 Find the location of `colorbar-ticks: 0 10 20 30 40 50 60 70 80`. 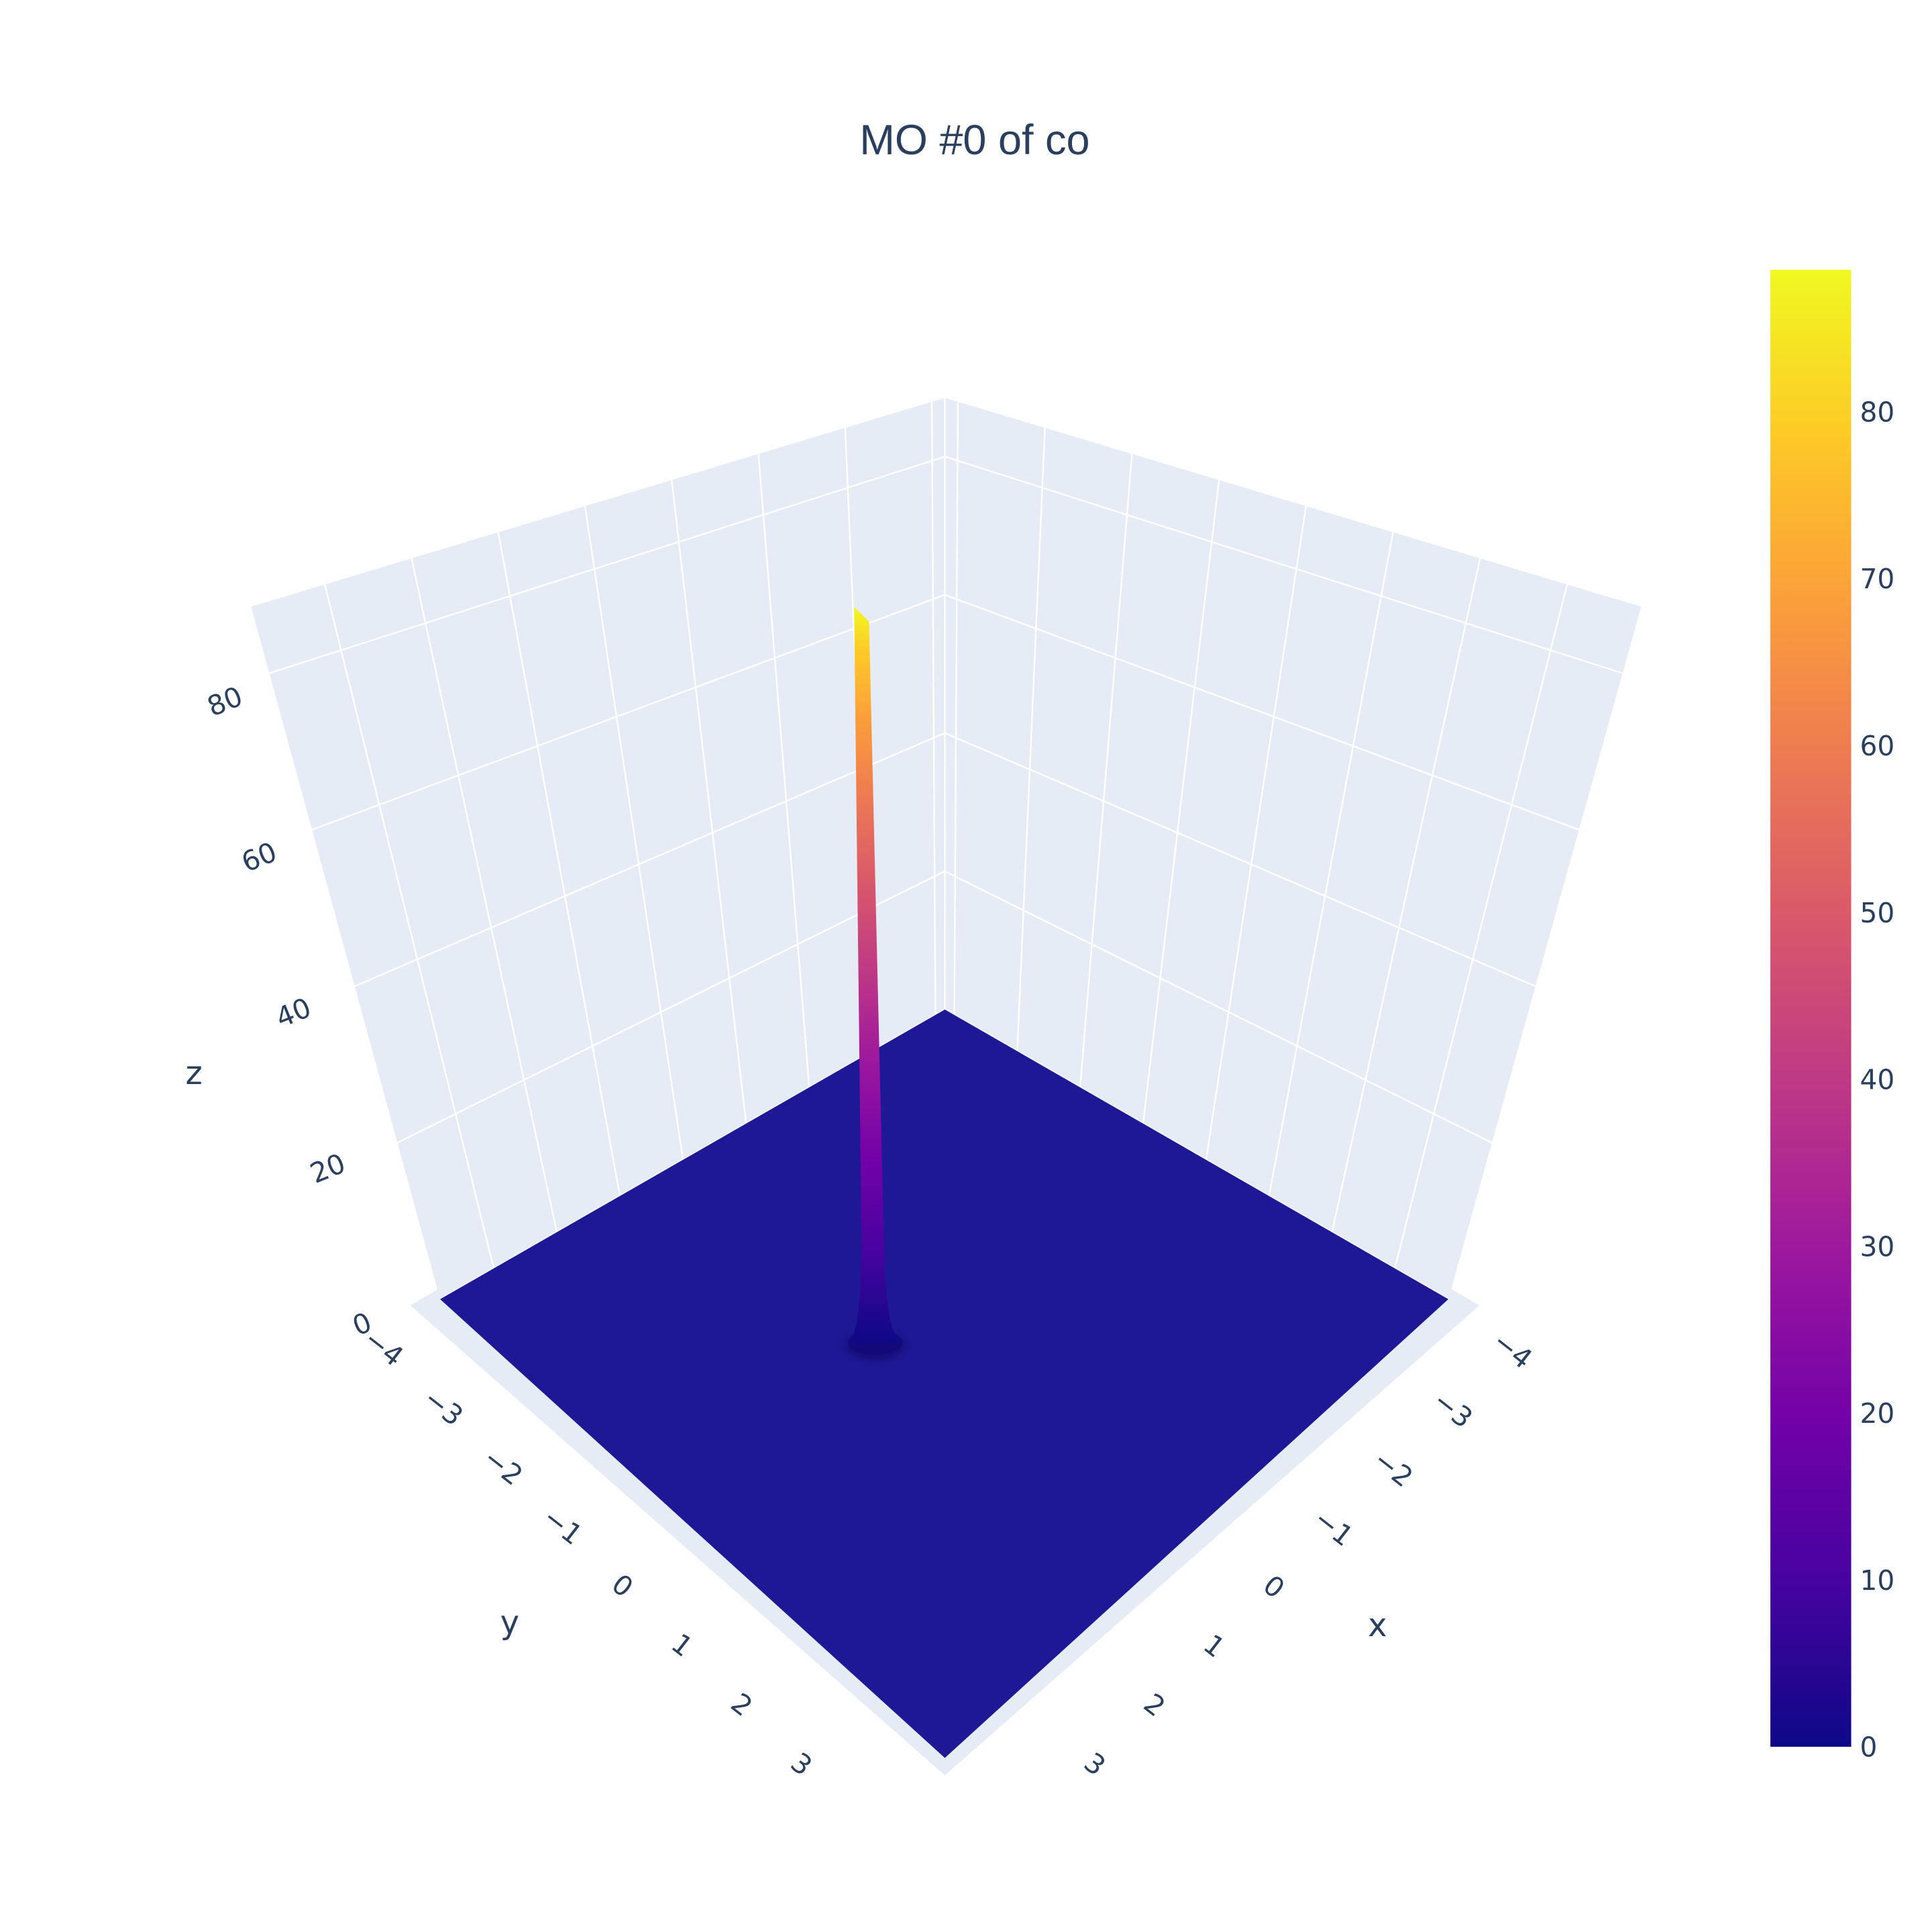

colorbar-ticks: 0 10 20 30 40 50 60 70 80 is located at coordinates (1877, 1079).